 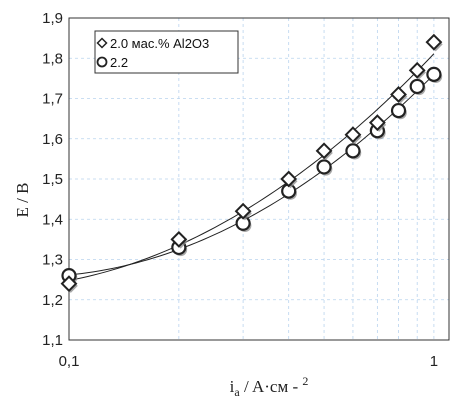 I want to click on y-tick-label: 1,2, so click(x=52, y=300).